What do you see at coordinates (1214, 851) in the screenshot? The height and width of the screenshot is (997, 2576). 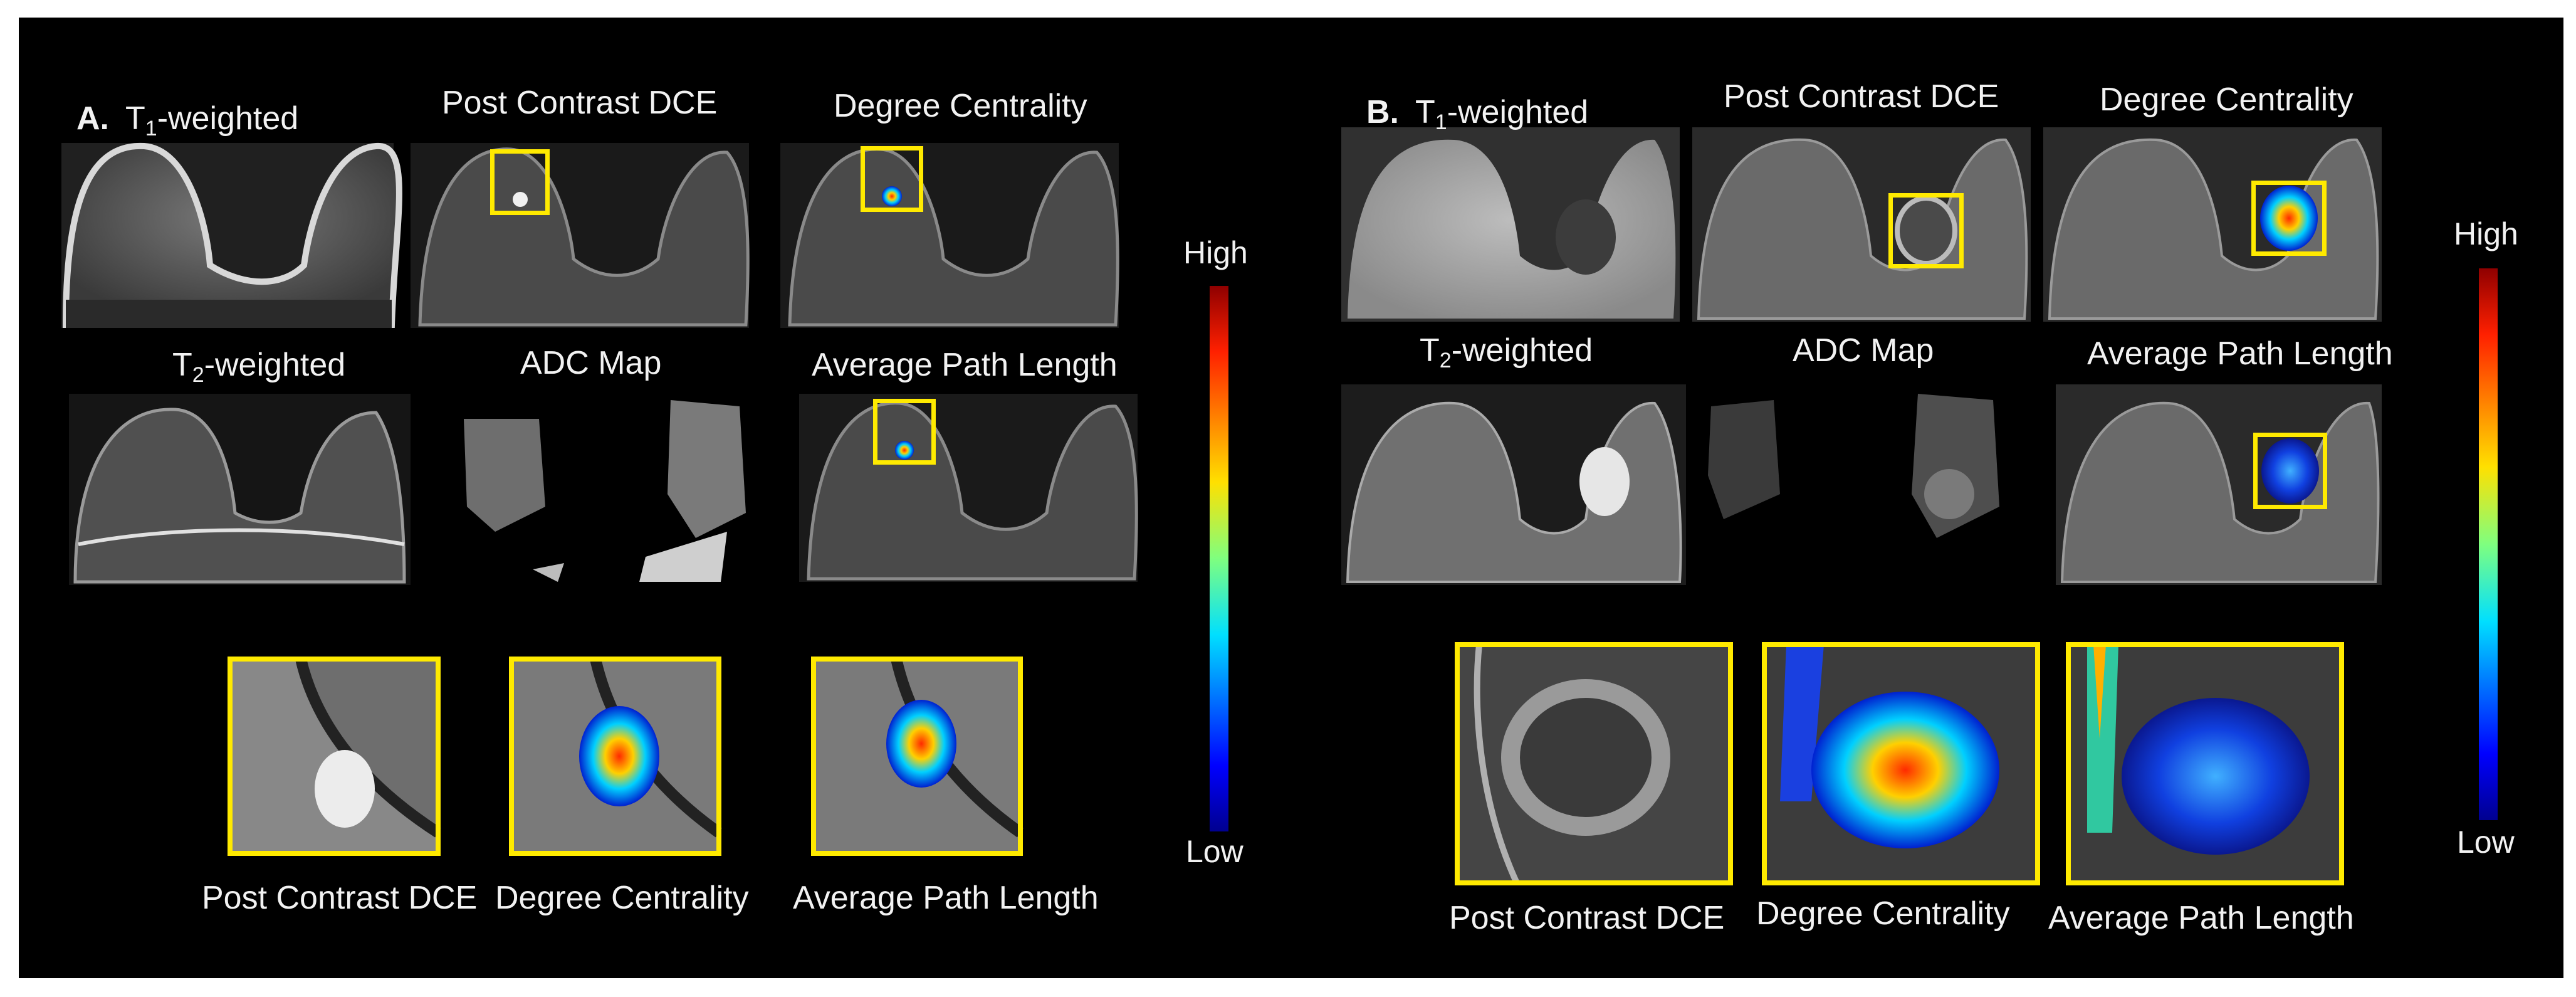 I see `panel-a-colorbar-low: Low` at bounding box center [1214, 851].